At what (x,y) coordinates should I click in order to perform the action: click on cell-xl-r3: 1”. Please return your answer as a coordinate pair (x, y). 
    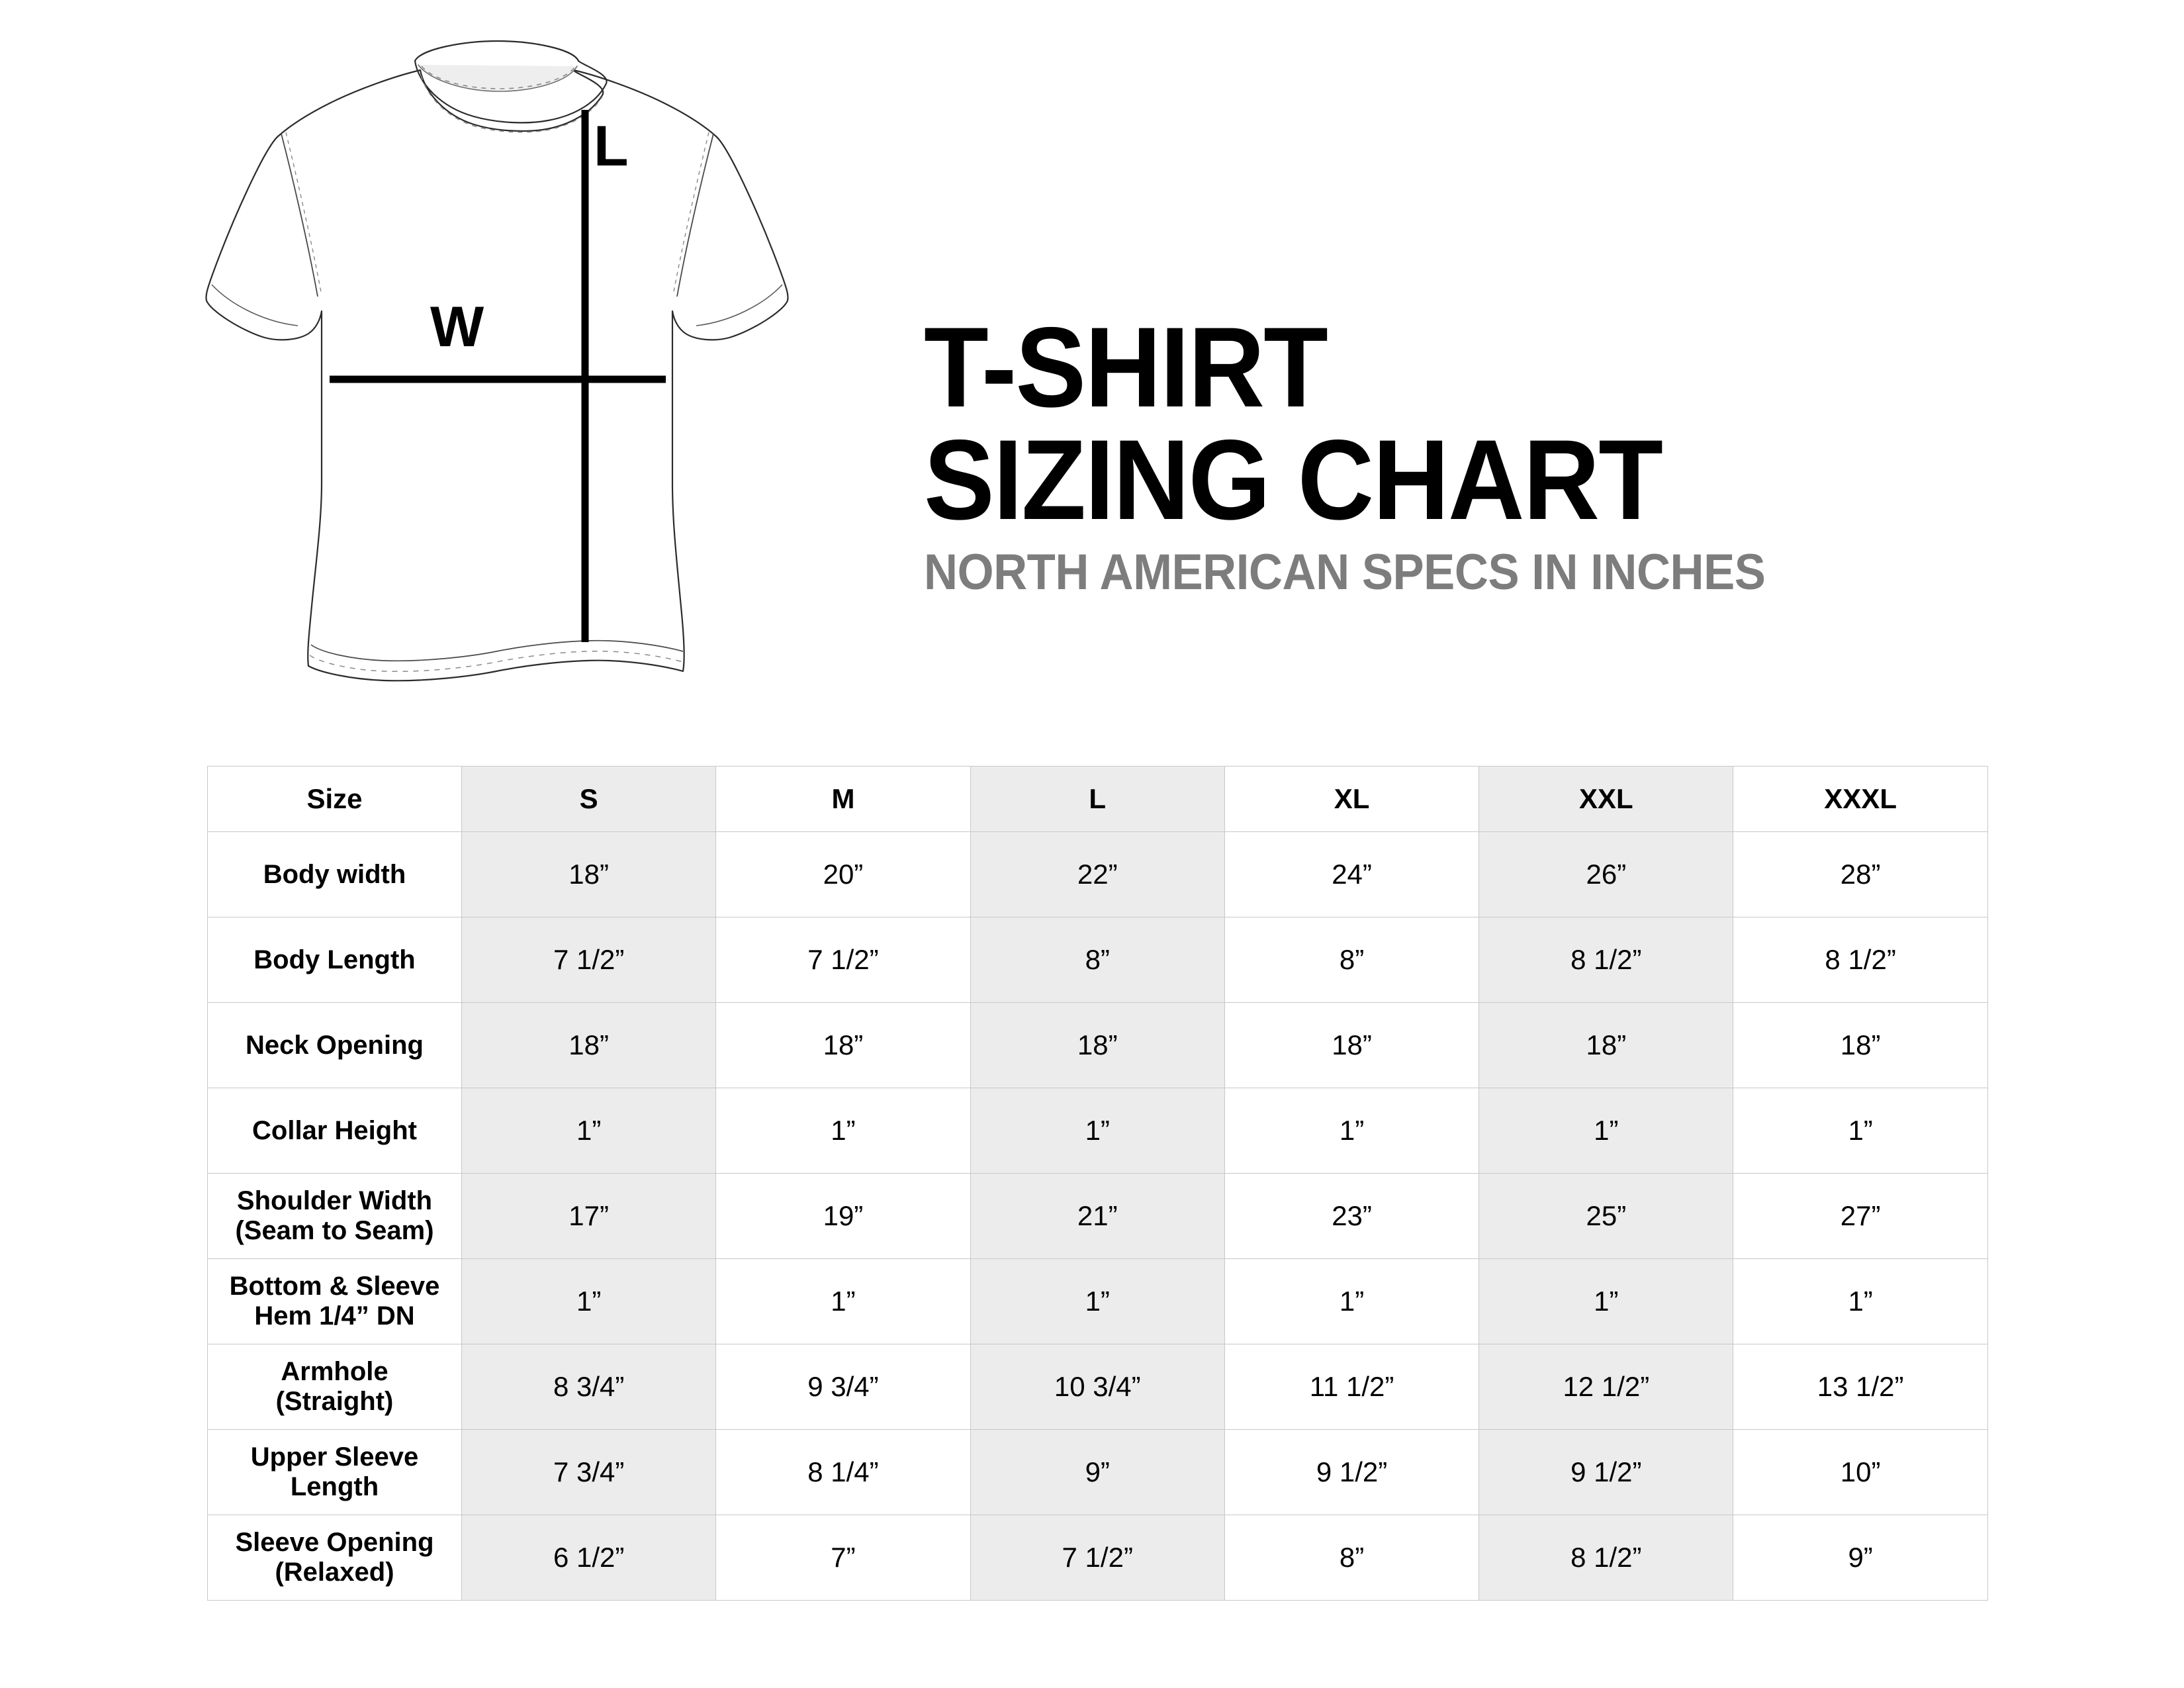
    Looking at the image, I should click on (1352, 1131).